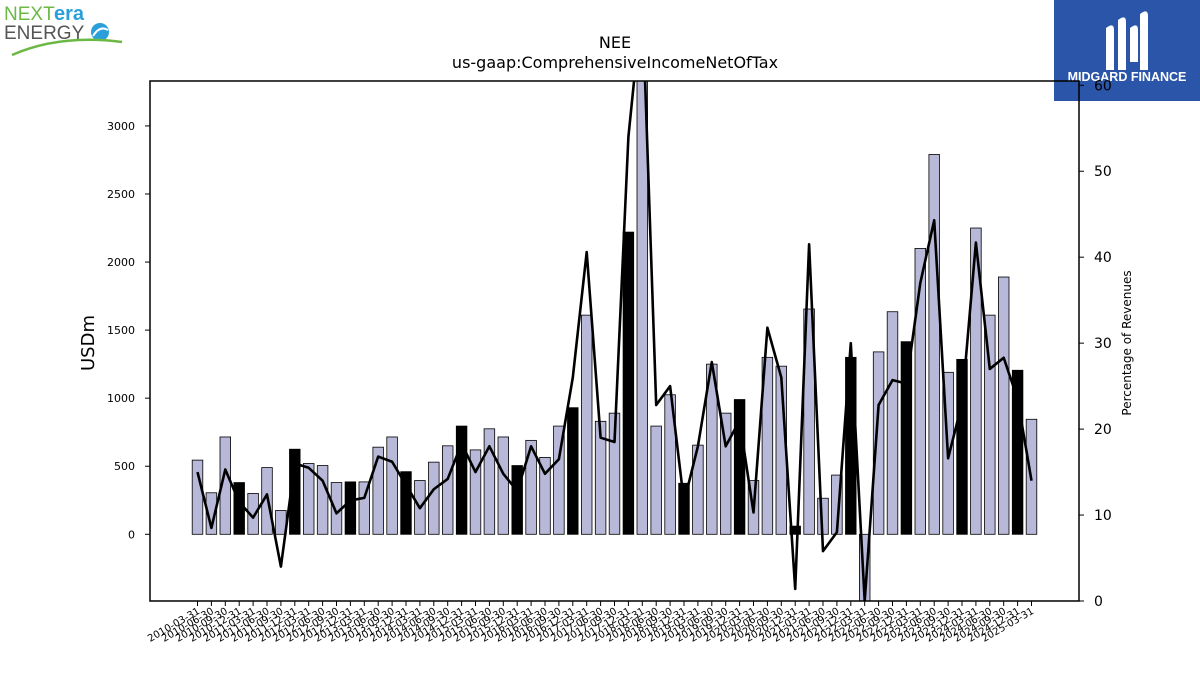 This screenshot has height=675, width=1200. What do you see at coordinates (69, 14) in the screenshot?
I see `logo-era-text: era` at bounding box center [69, 14].